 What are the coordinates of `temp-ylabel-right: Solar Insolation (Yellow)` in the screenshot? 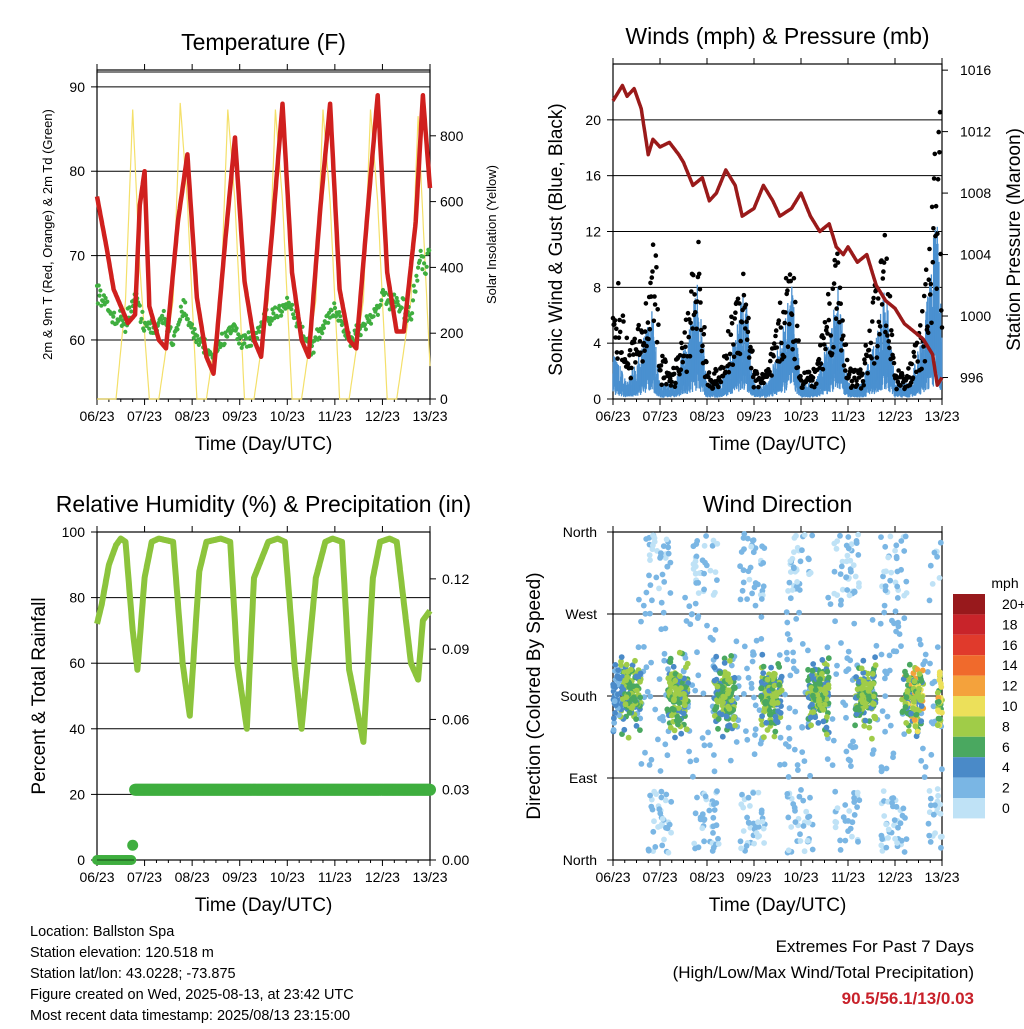 It's located at (491, 234).